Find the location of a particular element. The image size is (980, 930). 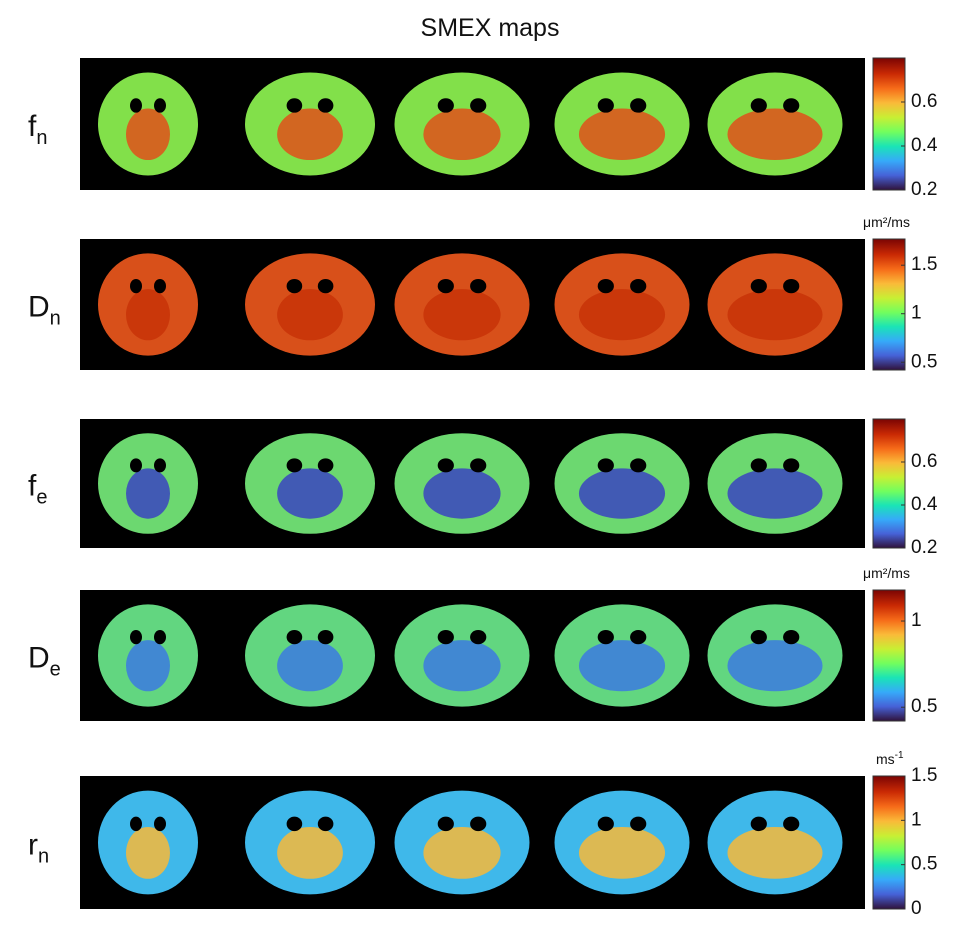

colorbar-tick-label: 1.5 is located at coordinates (924, 264).